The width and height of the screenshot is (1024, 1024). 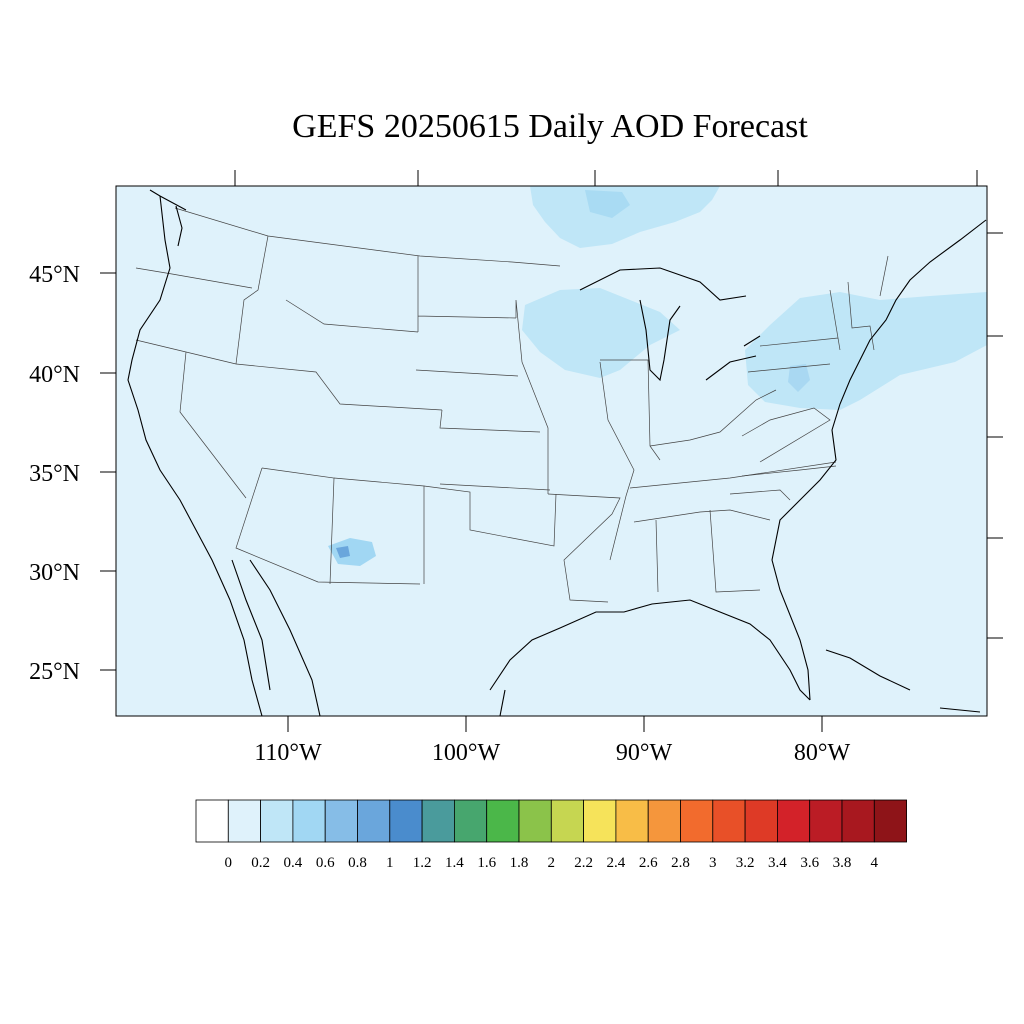 I want to click on baja-california, so click(x=251, y=625).